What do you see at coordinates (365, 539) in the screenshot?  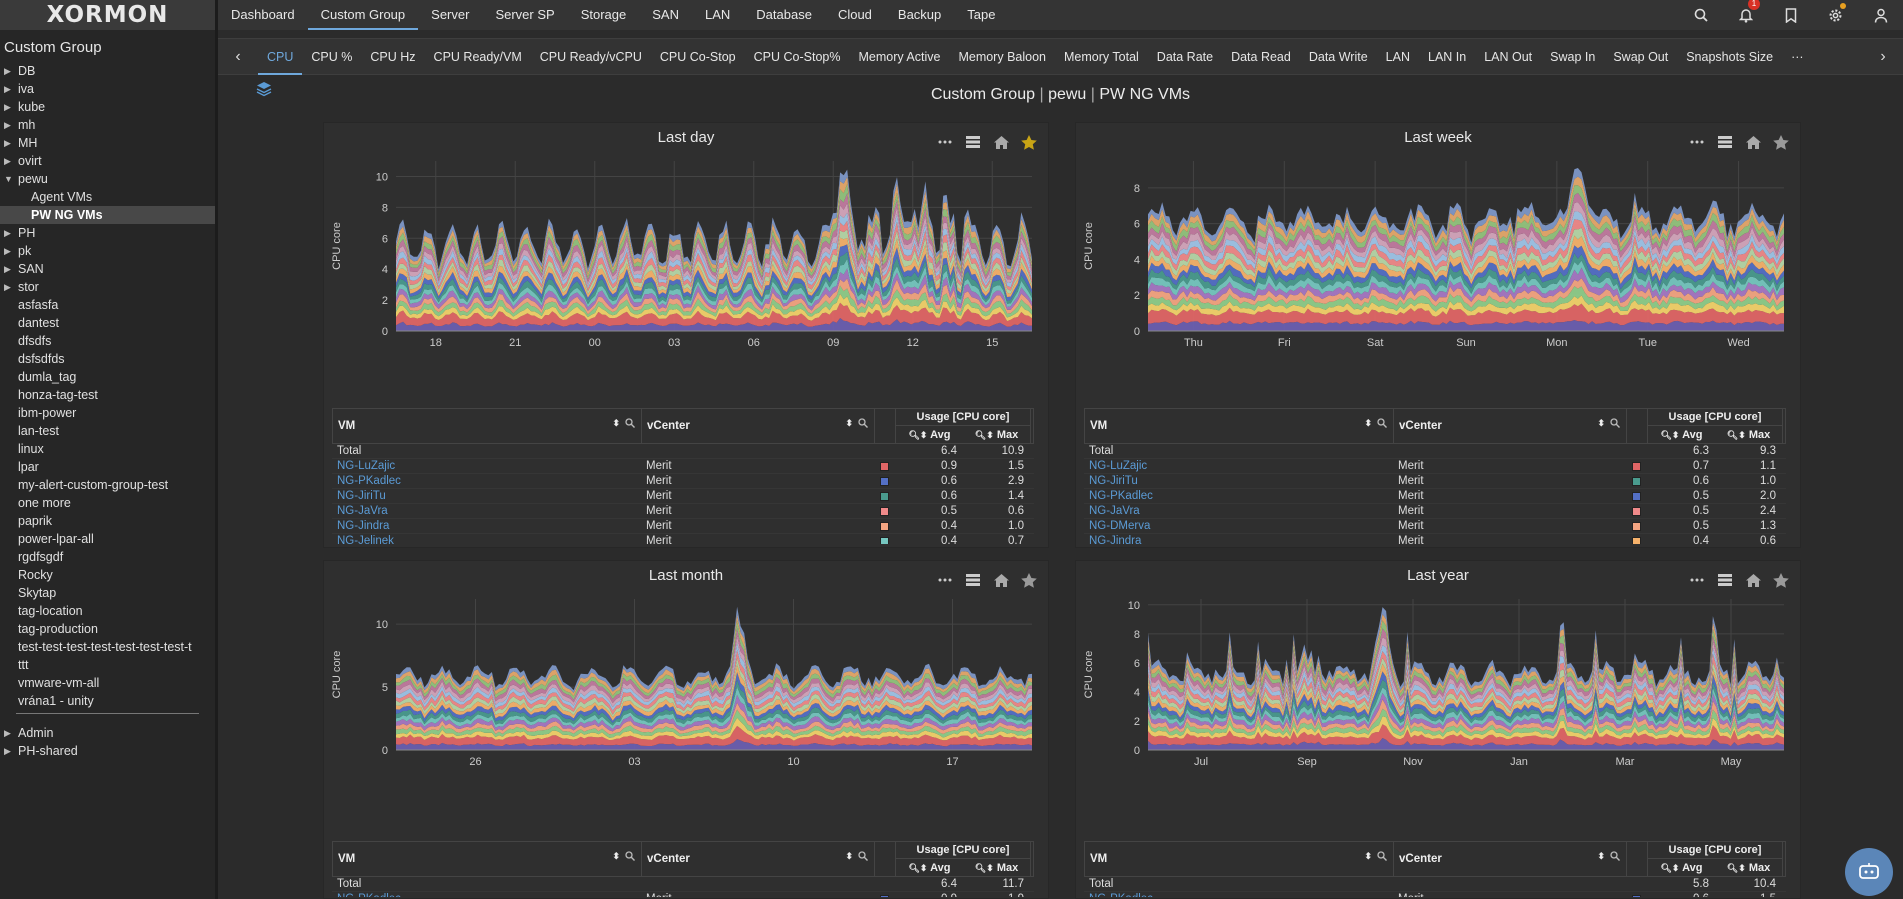 I see `vm-name: NG-Jelinek` at bounding box center [365, 539].